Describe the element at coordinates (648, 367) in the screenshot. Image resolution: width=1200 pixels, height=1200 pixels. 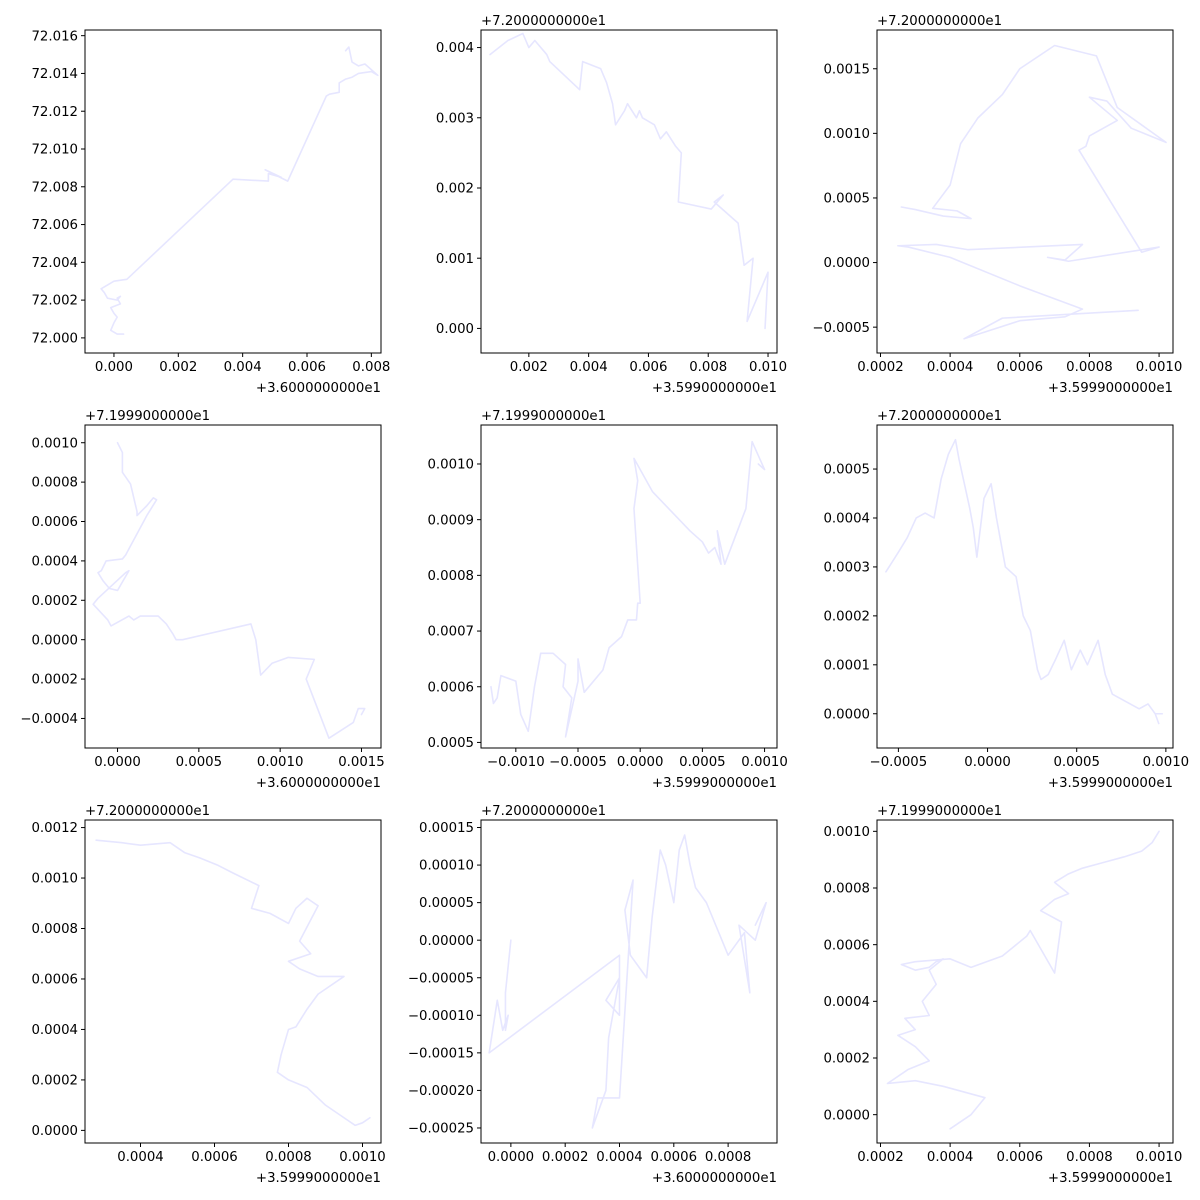
I see `x-tick-label: 0.006` at that location.